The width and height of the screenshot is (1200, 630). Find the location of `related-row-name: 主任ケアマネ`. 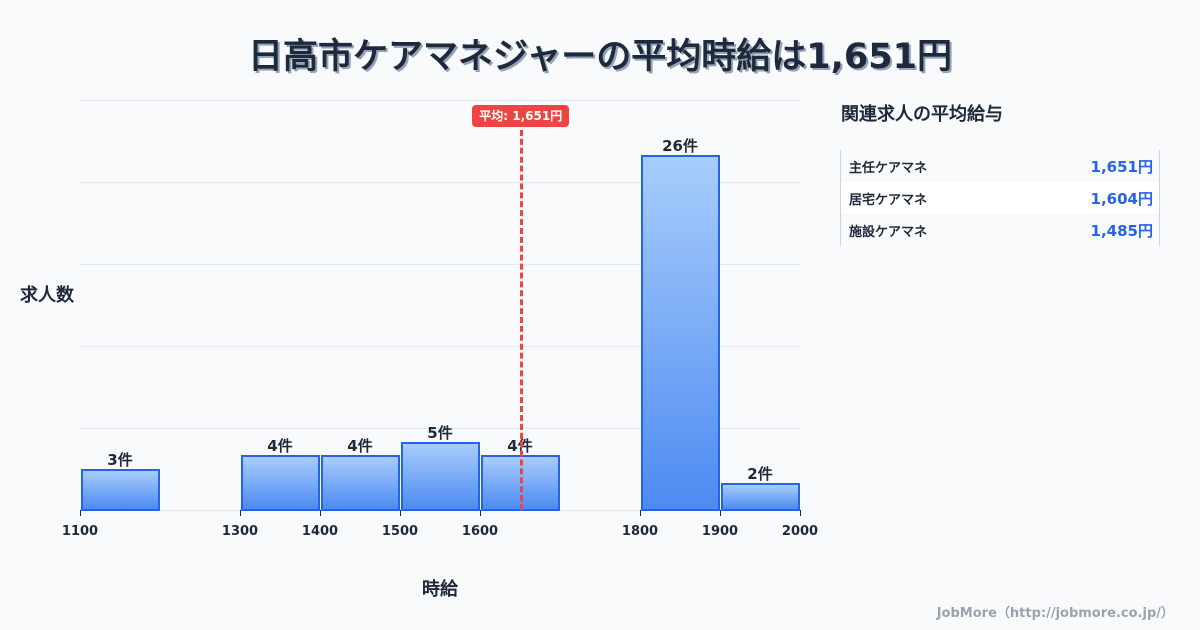

related-row-name: 主任ケアマネ is located at coordinates (888, 168).